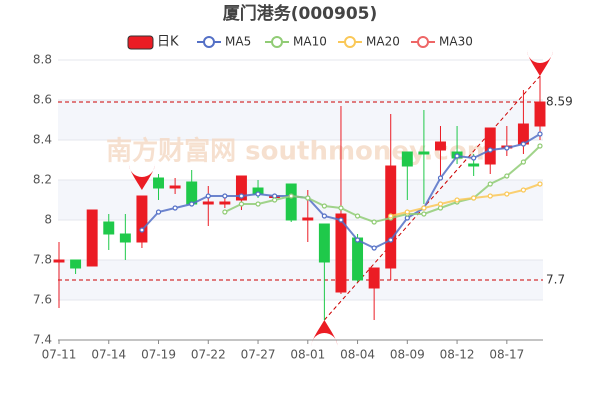 The width and height of the screenshot is (600, 404). Describe the element at coordinates (48, 220) in the screenshot. I see `y-tick-label: 8` at that location.